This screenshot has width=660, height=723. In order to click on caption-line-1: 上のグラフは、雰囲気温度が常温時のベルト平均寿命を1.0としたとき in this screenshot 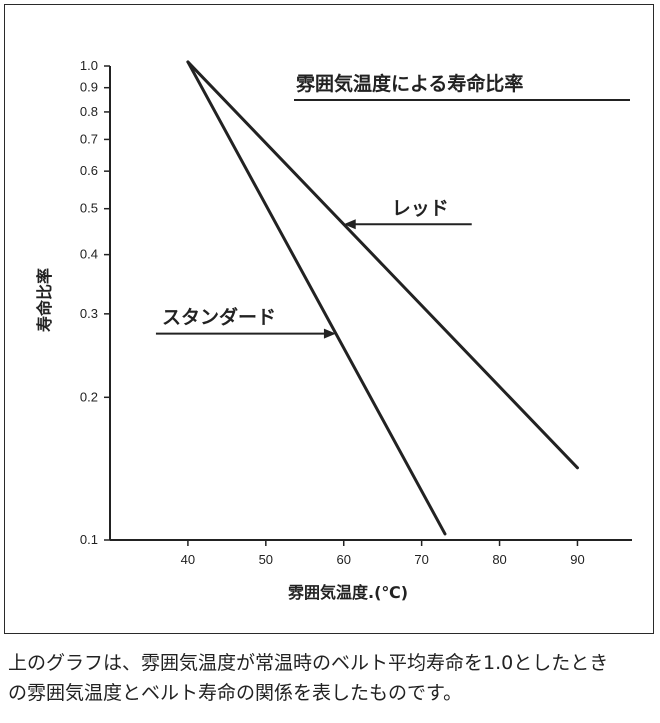, I will do `click(308, 663)`.